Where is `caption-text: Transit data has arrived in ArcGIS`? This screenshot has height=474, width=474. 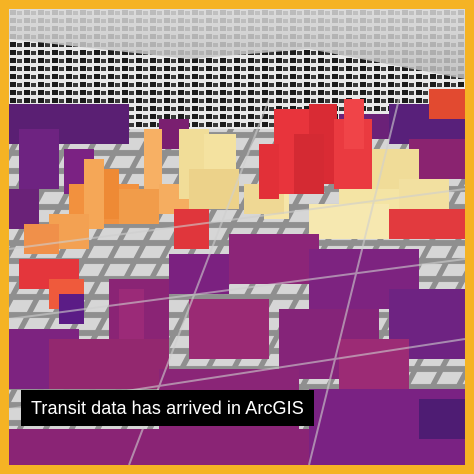
caption-text: Transit data has arrived in ArcGIS is located at coordinates (167, 407).